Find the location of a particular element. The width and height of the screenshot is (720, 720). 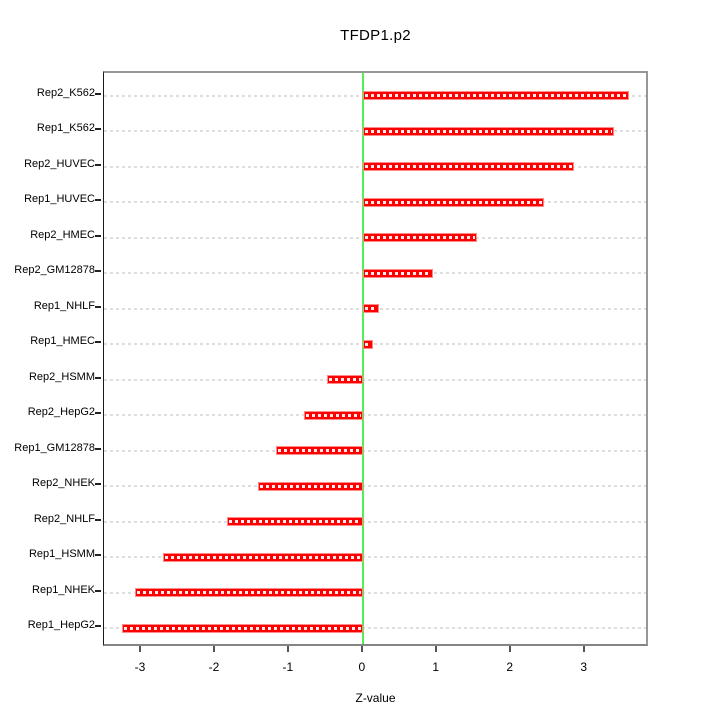

bar-Rep2_HMEC is located at coordinates (420, 237).